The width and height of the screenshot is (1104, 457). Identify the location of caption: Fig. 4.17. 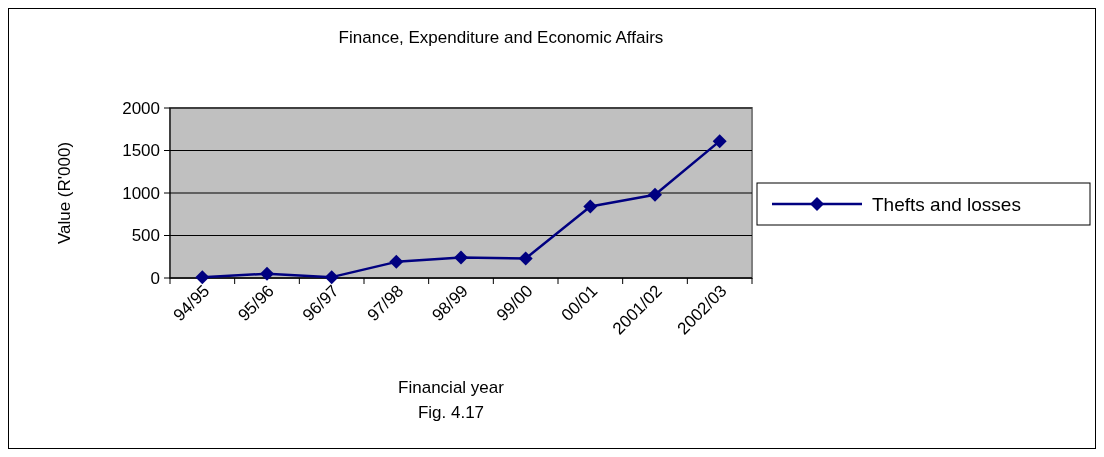
(451, 412).